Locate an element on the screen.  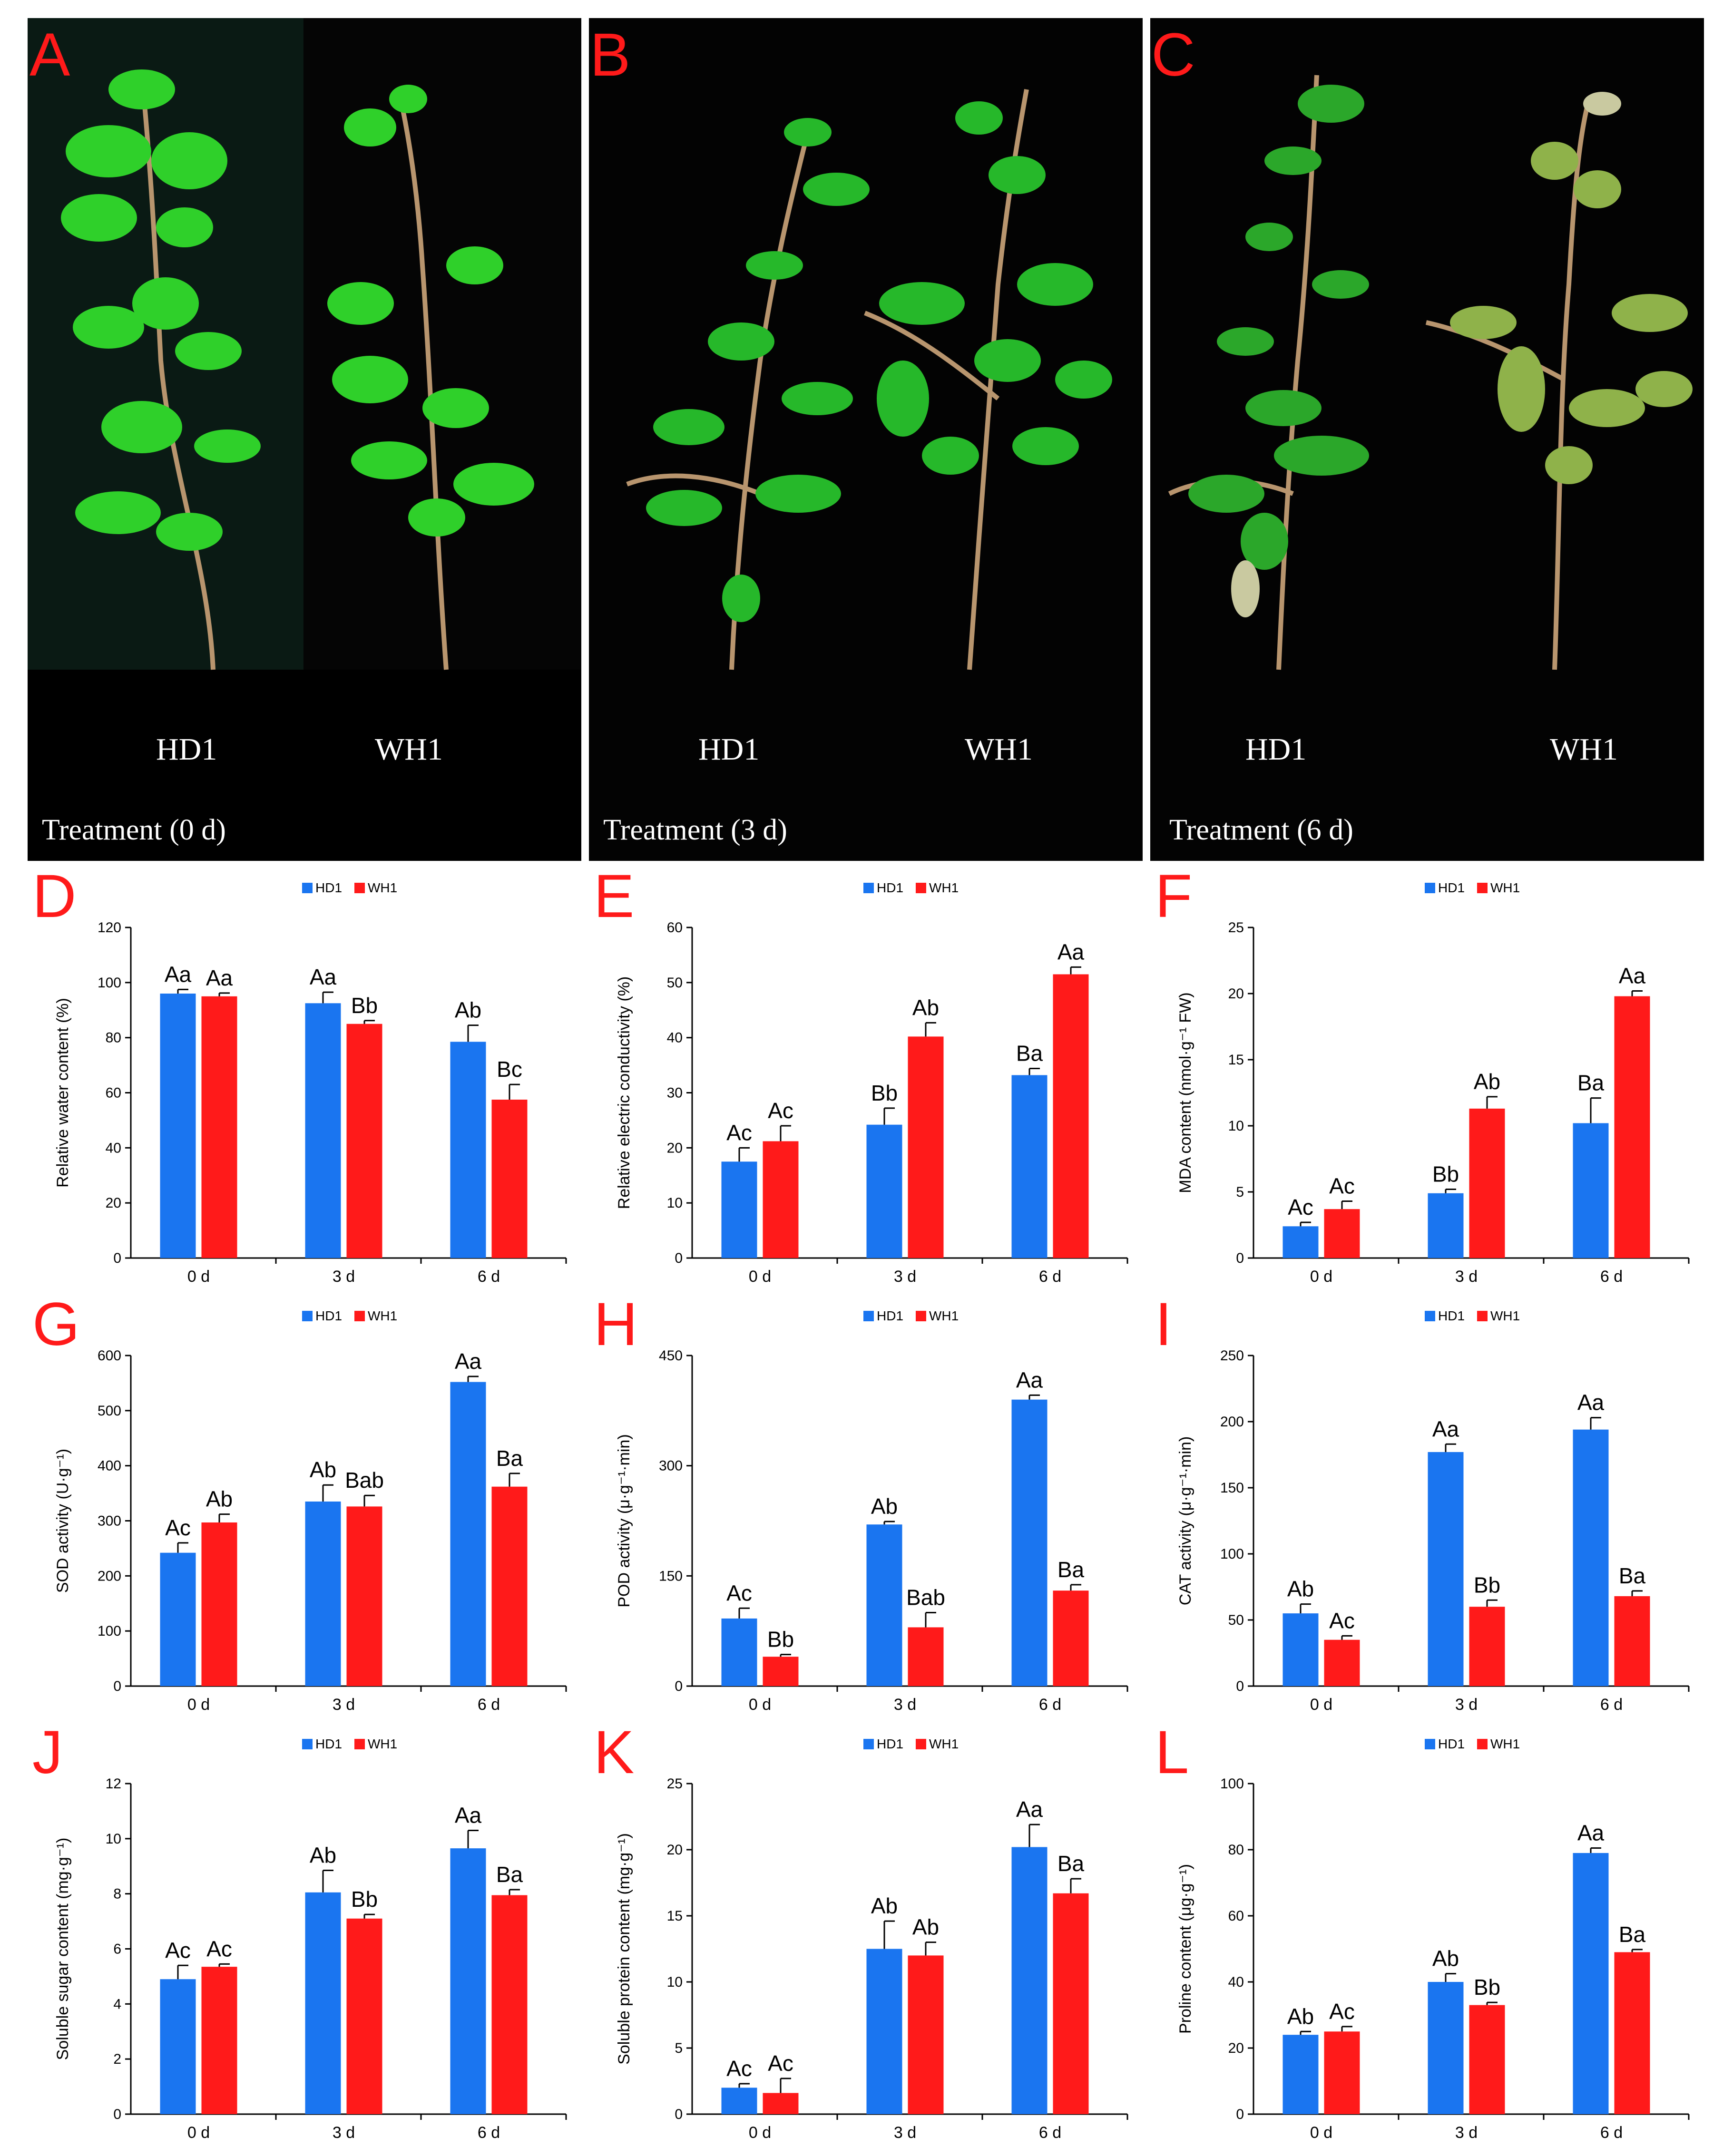
y-axis-label: Proline content (μg·g⁻¹) is located at coordinates (1185, 1949).